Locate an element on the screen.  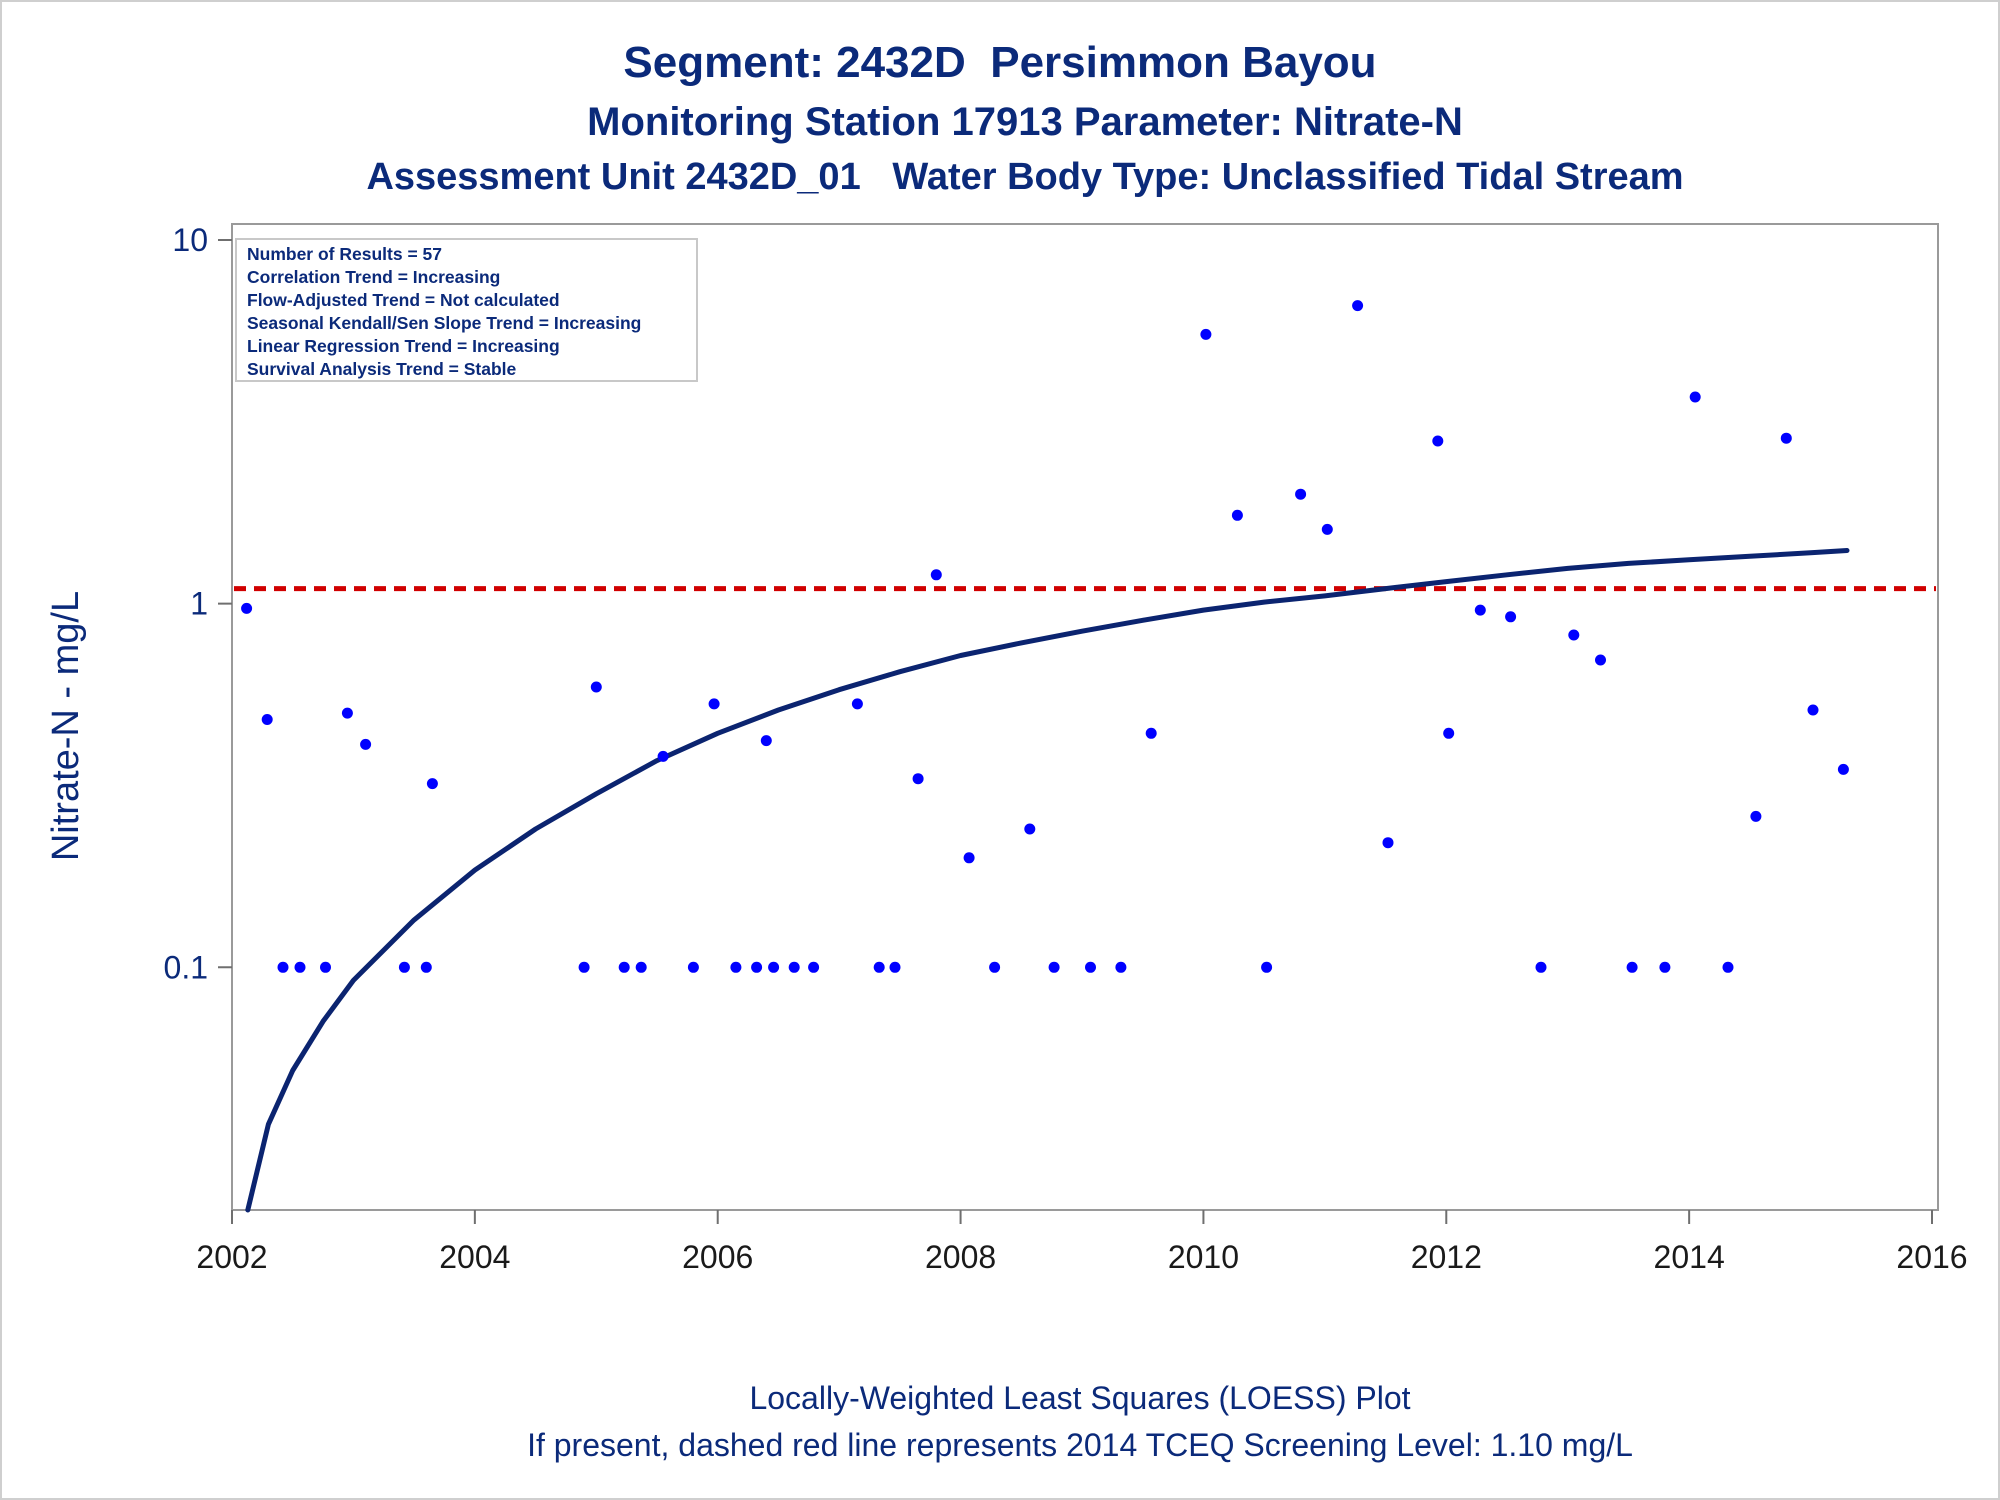
stats-box-border is located at coordinates (466, 310).